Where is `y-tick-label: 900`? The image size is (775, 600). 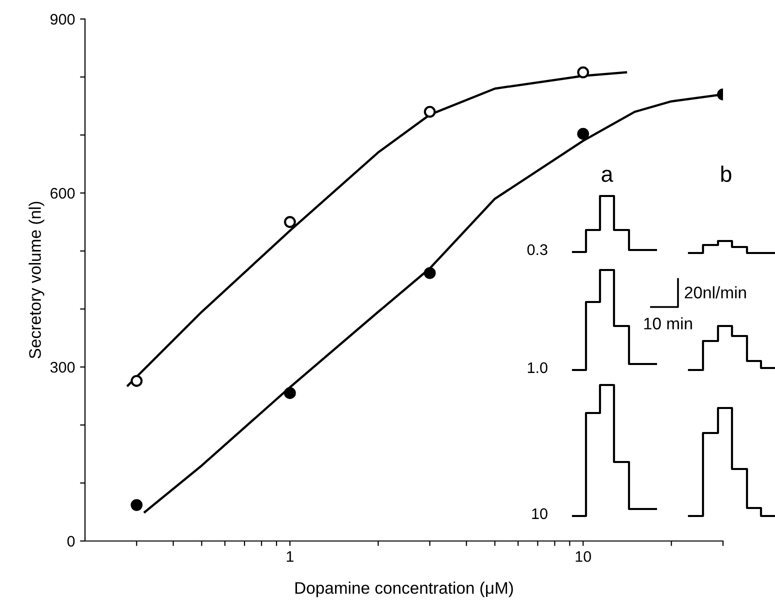 y-tick-label: 900 is located at coordinates (62, 19).